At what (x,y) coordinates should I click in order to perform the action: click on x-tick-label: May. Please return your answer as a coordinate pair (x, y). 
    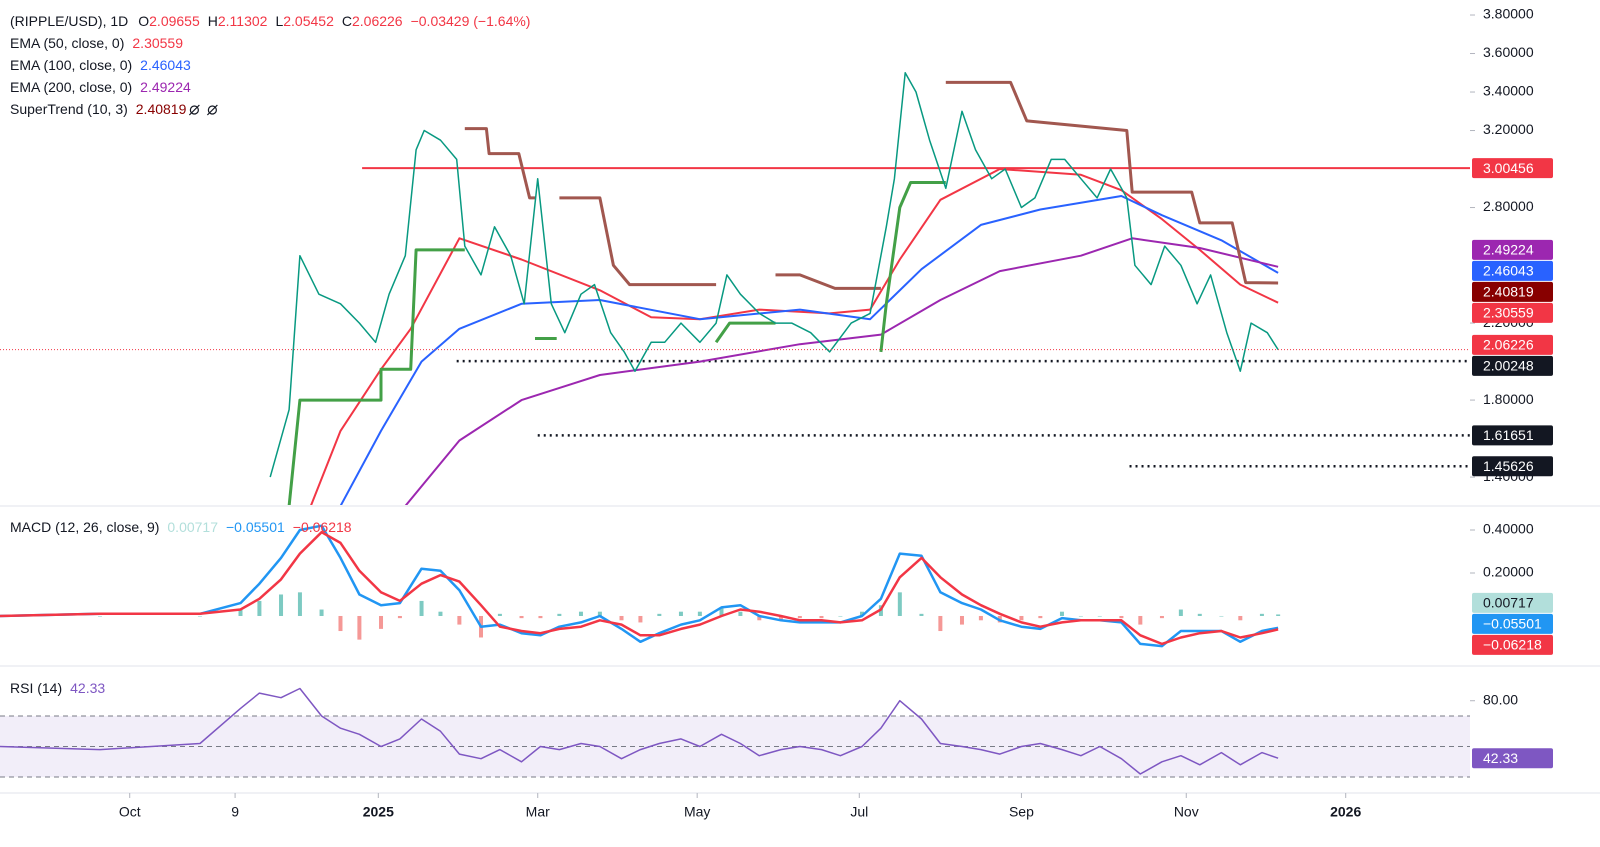
    Looking at the image, I should click on (697, 812).